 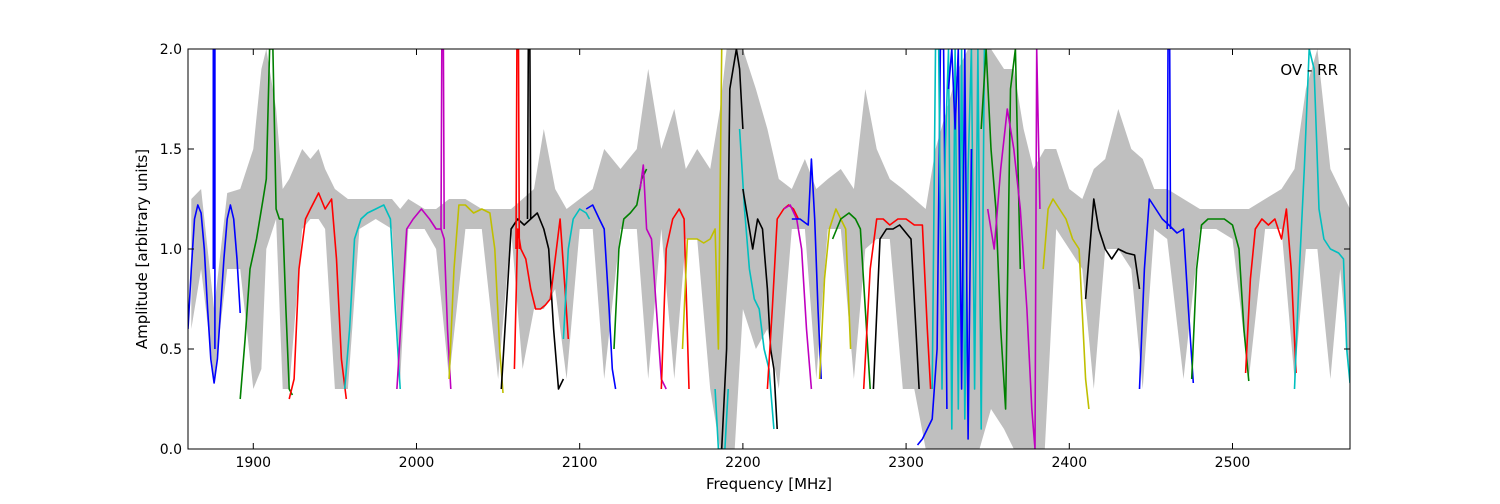 I want to click on x-tick-label-0: 1900, so click(x=253, y=463).